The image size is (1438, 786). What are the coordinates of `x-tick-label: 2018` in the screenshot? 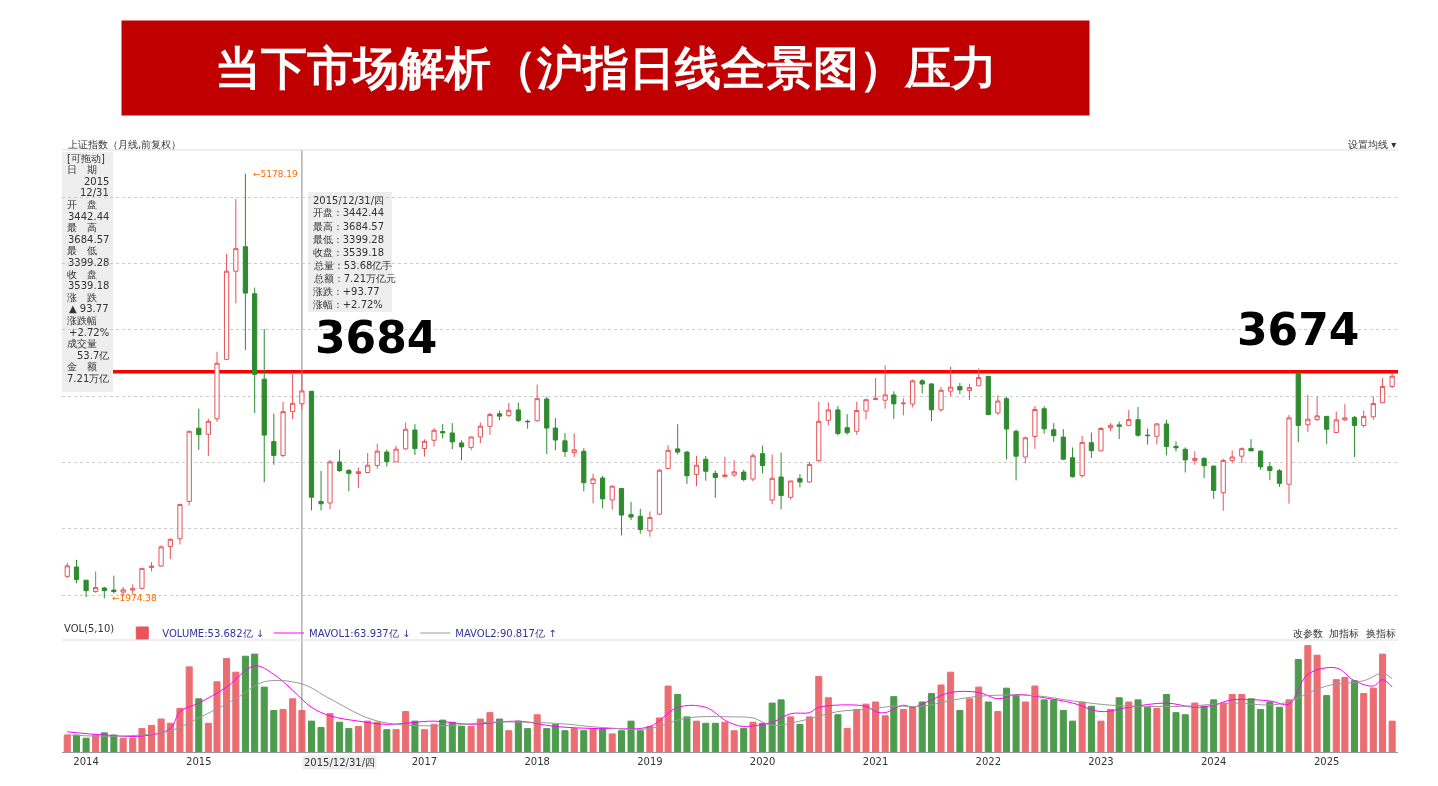 It's located at (537, 761).